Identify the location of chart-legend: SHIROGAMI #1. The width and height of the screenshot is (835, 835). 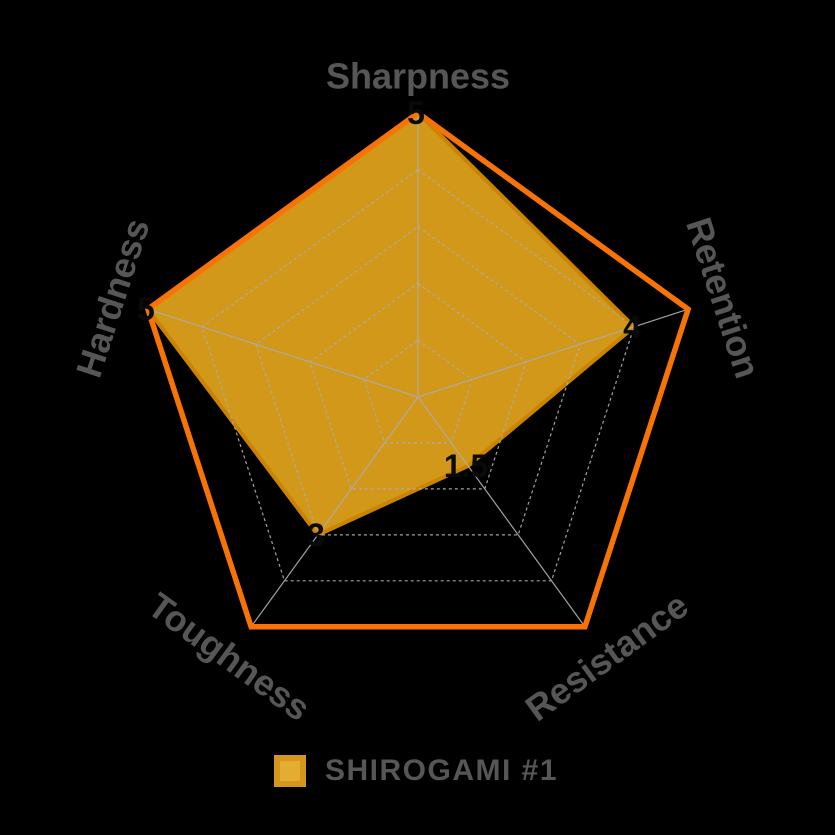
(416, 771).